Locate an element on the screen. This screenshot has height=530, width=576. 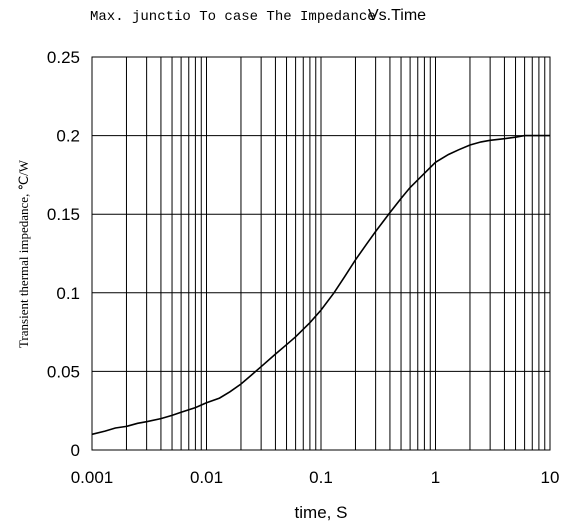
y-tick-labels: 0 0.05 0.1 0.15 0.2 0.25 is located at coordinates (63, 254).